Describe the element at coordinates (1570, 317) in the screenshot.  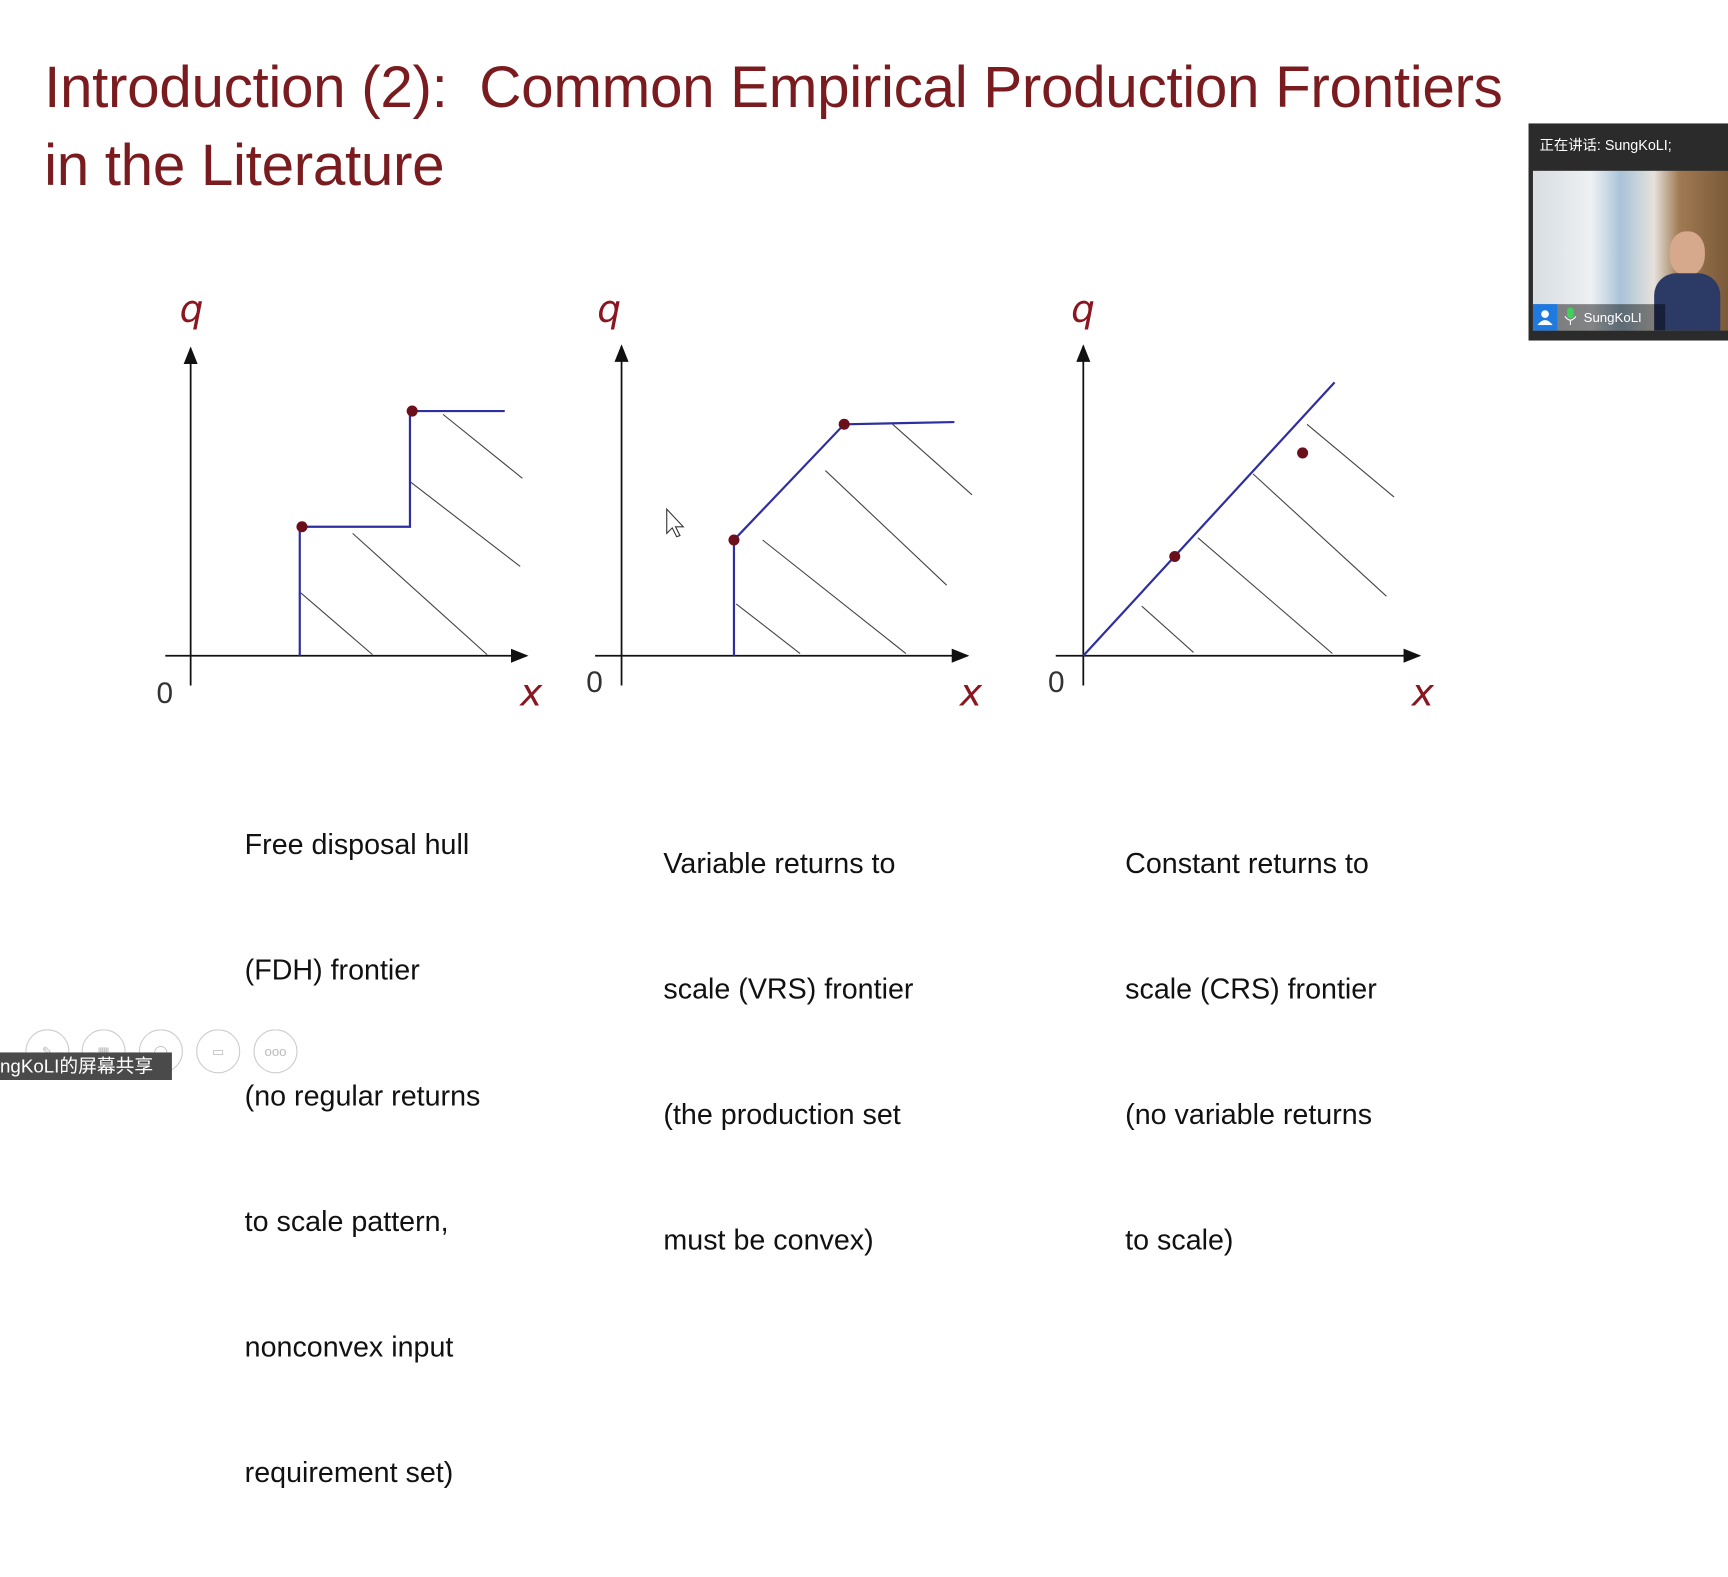
I see `microphone-icon` at that location.